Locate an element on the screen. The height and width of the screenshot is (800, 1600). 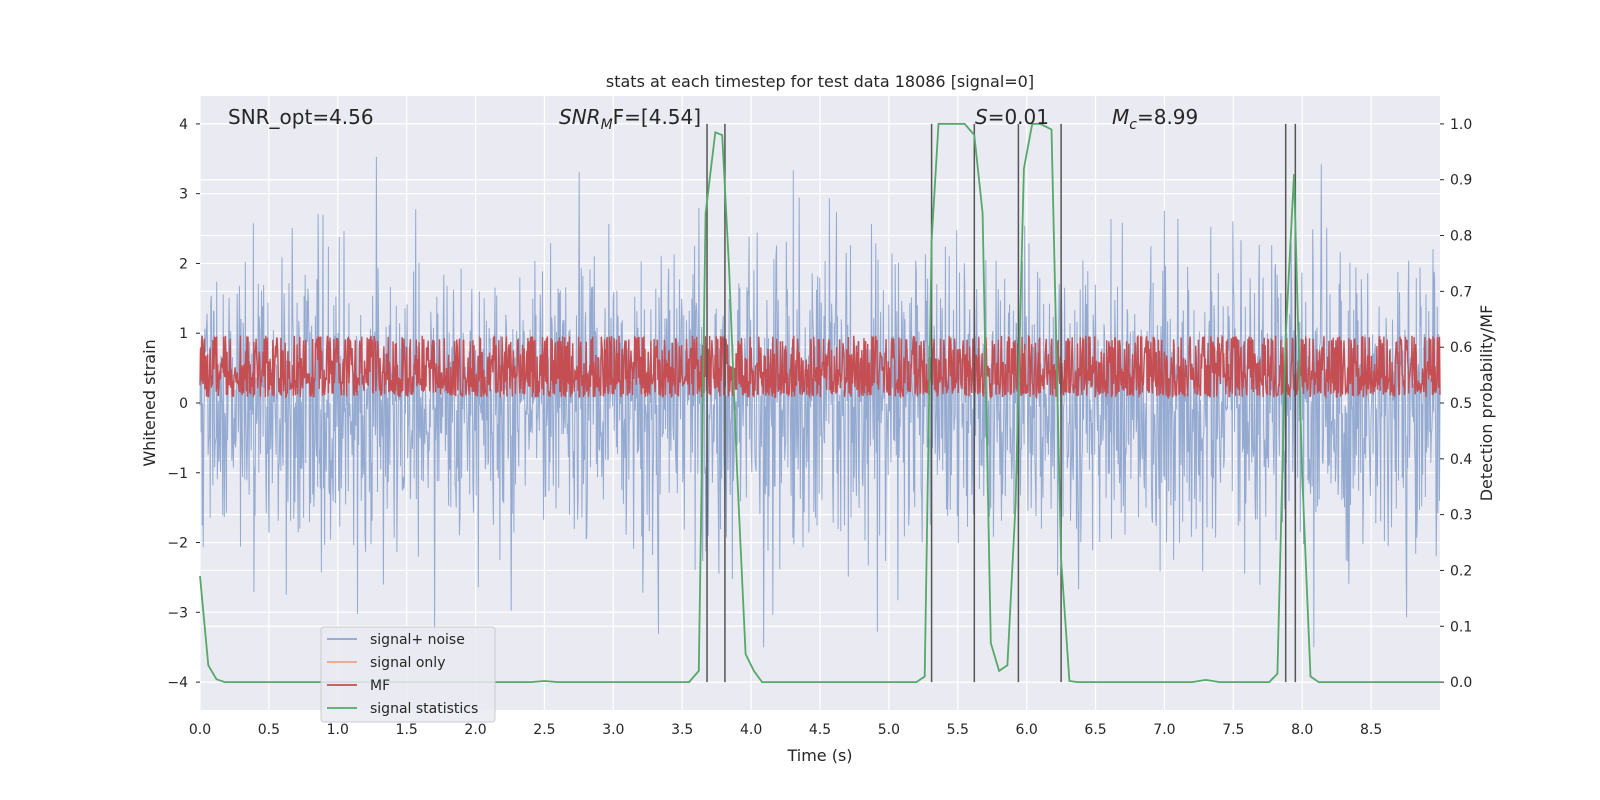
y-tick-label-right: 0.9 is located at coordinates (1461, 181).